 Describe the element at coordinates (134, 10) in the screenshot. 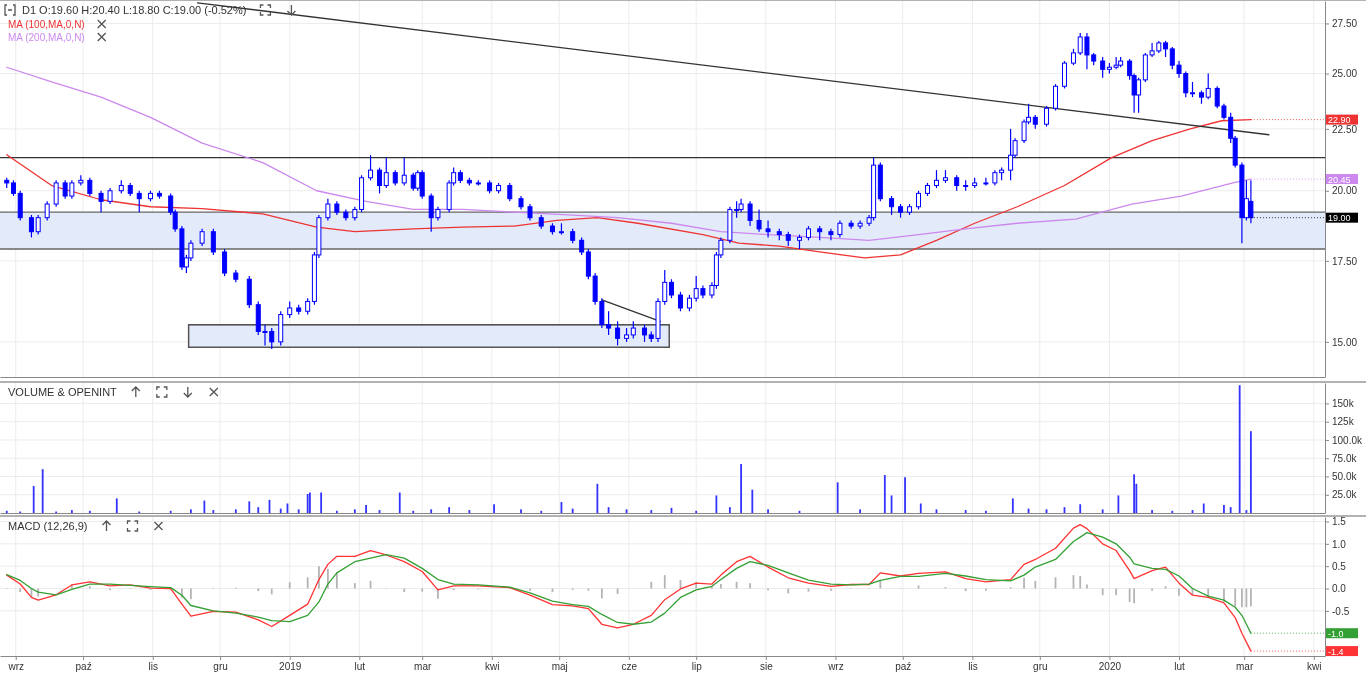

I see `chart-title: D1 O:19.60 H:20.40 L:18.80 C:19.00 (-0.52%)` at that location.